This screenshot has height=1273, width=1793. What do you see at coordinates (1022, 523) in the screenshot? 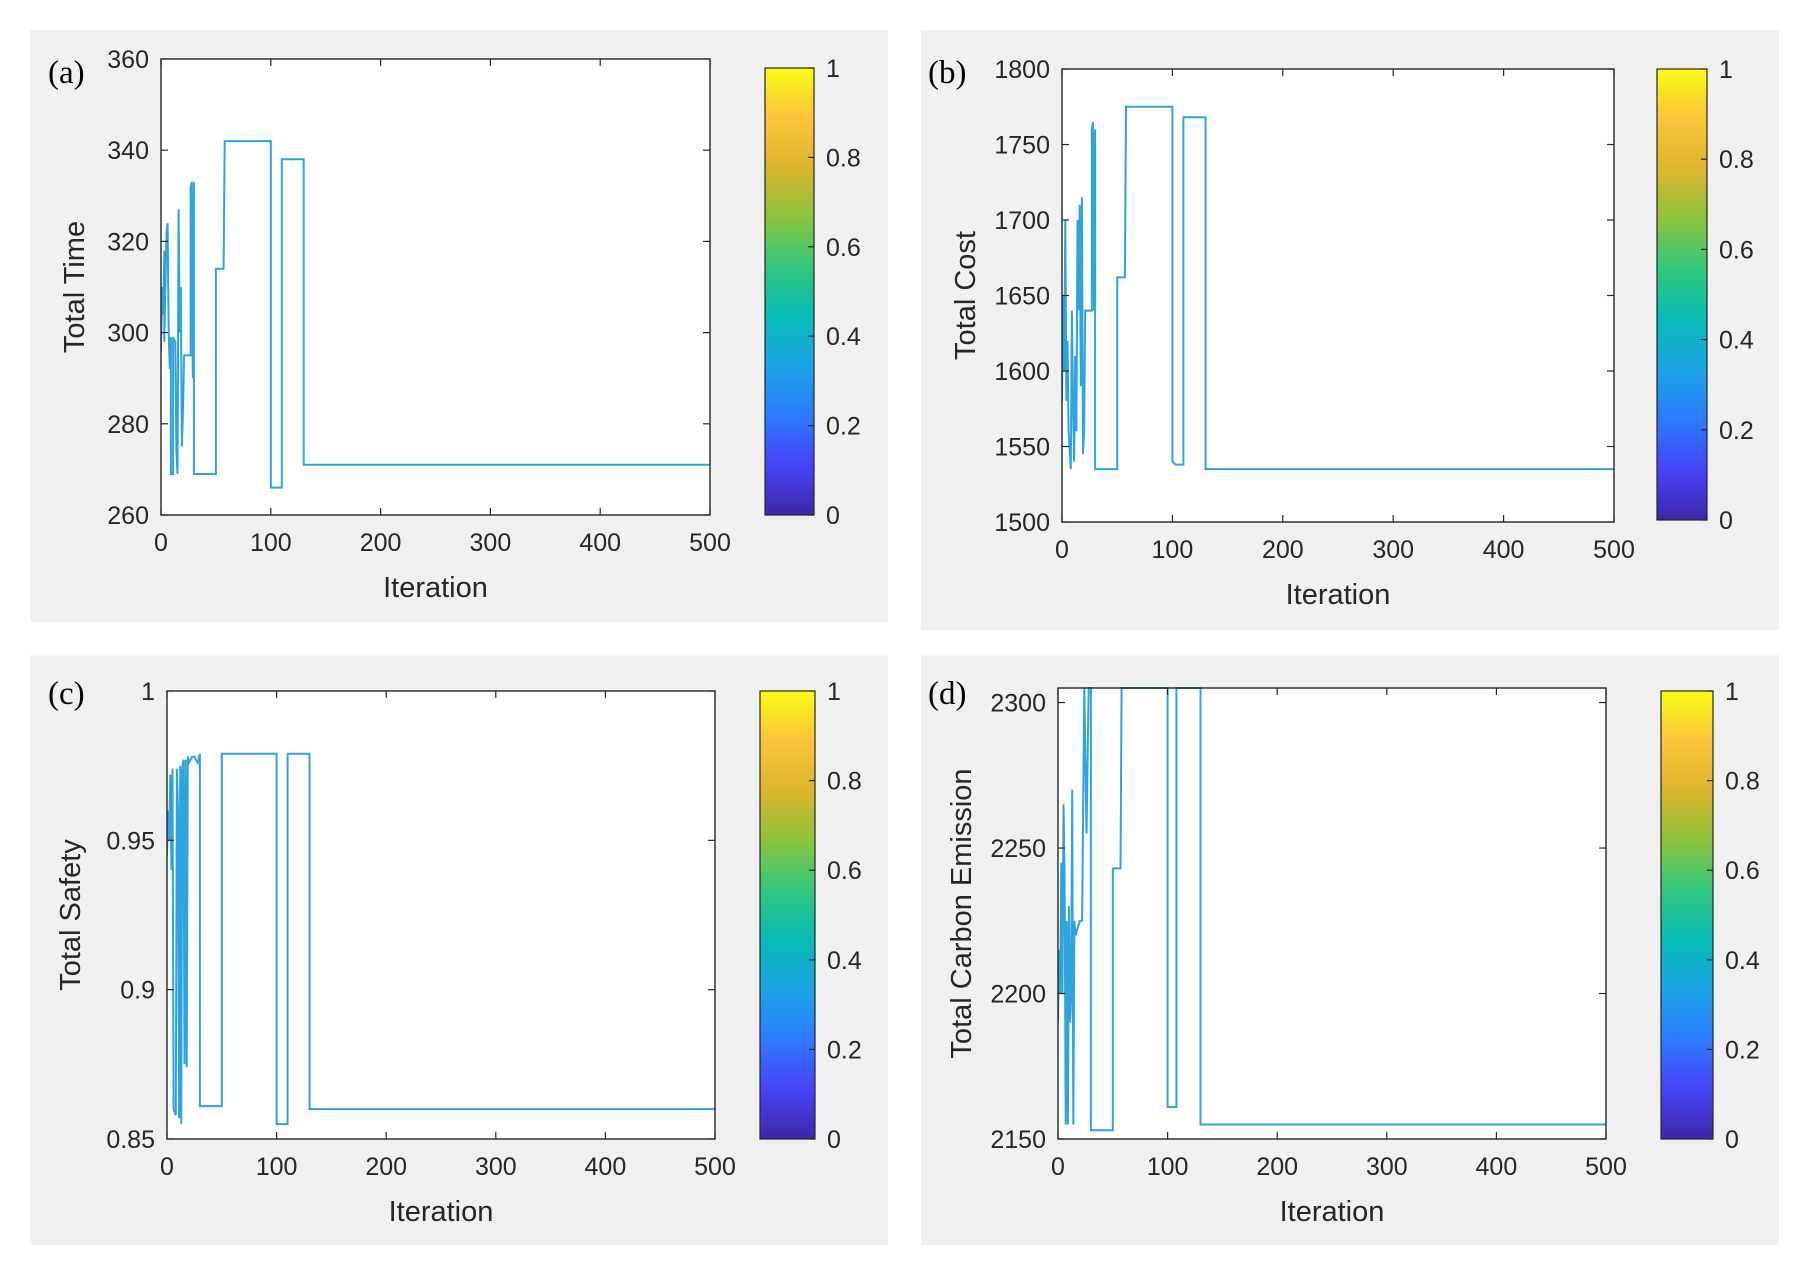
I see `y-tick-label: 1500` at bounding box center [1022, 523].